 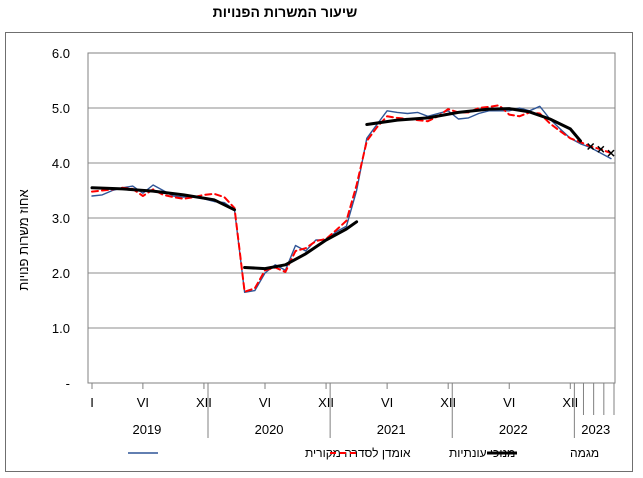 I want to click on year-label: 2019, so click(x=146, y=429).